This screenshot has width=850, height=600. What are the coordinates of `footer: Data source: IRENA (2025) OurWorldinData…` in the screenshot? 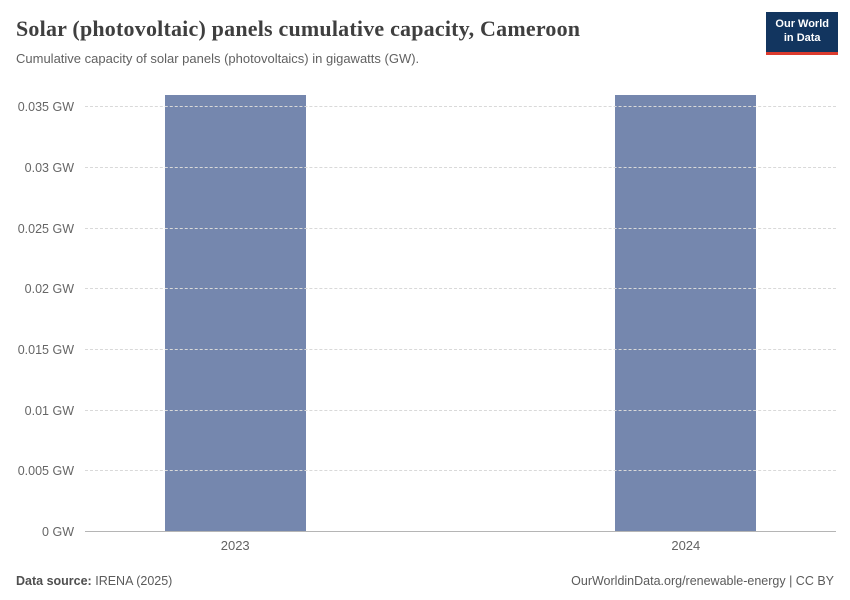 It's located at (425, 581).